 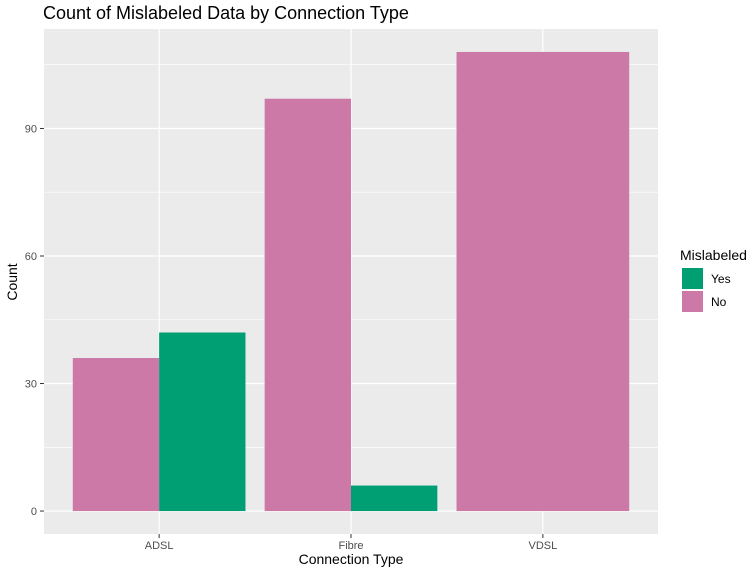 I want to click on legend: Mislabeled Yes No, so click(x=713, y=279).